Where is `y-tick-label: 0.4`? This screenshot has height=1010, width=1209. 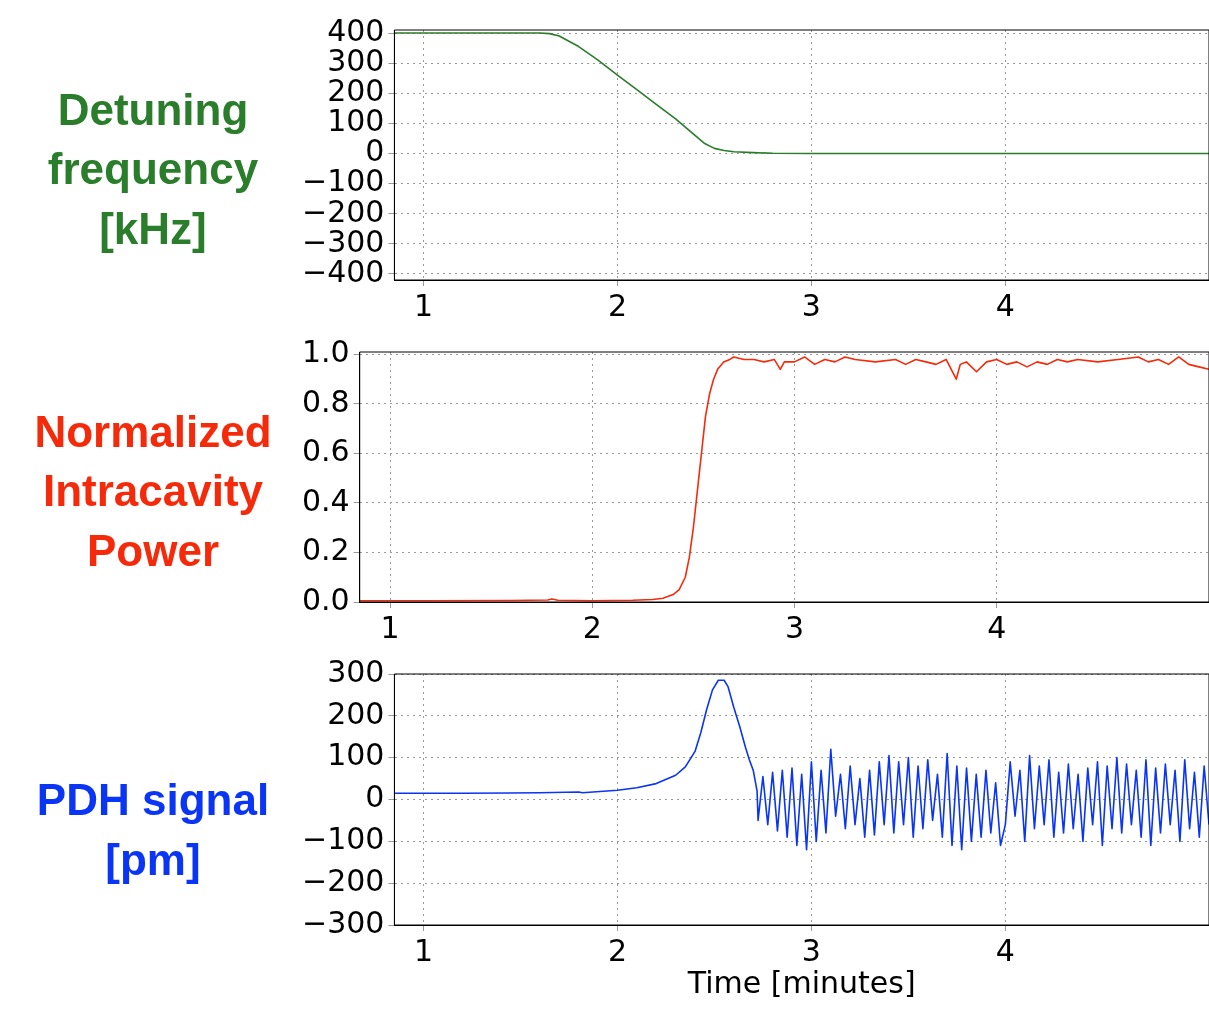 y-tick-label: 0.4 is located at coordinates (325, 500).